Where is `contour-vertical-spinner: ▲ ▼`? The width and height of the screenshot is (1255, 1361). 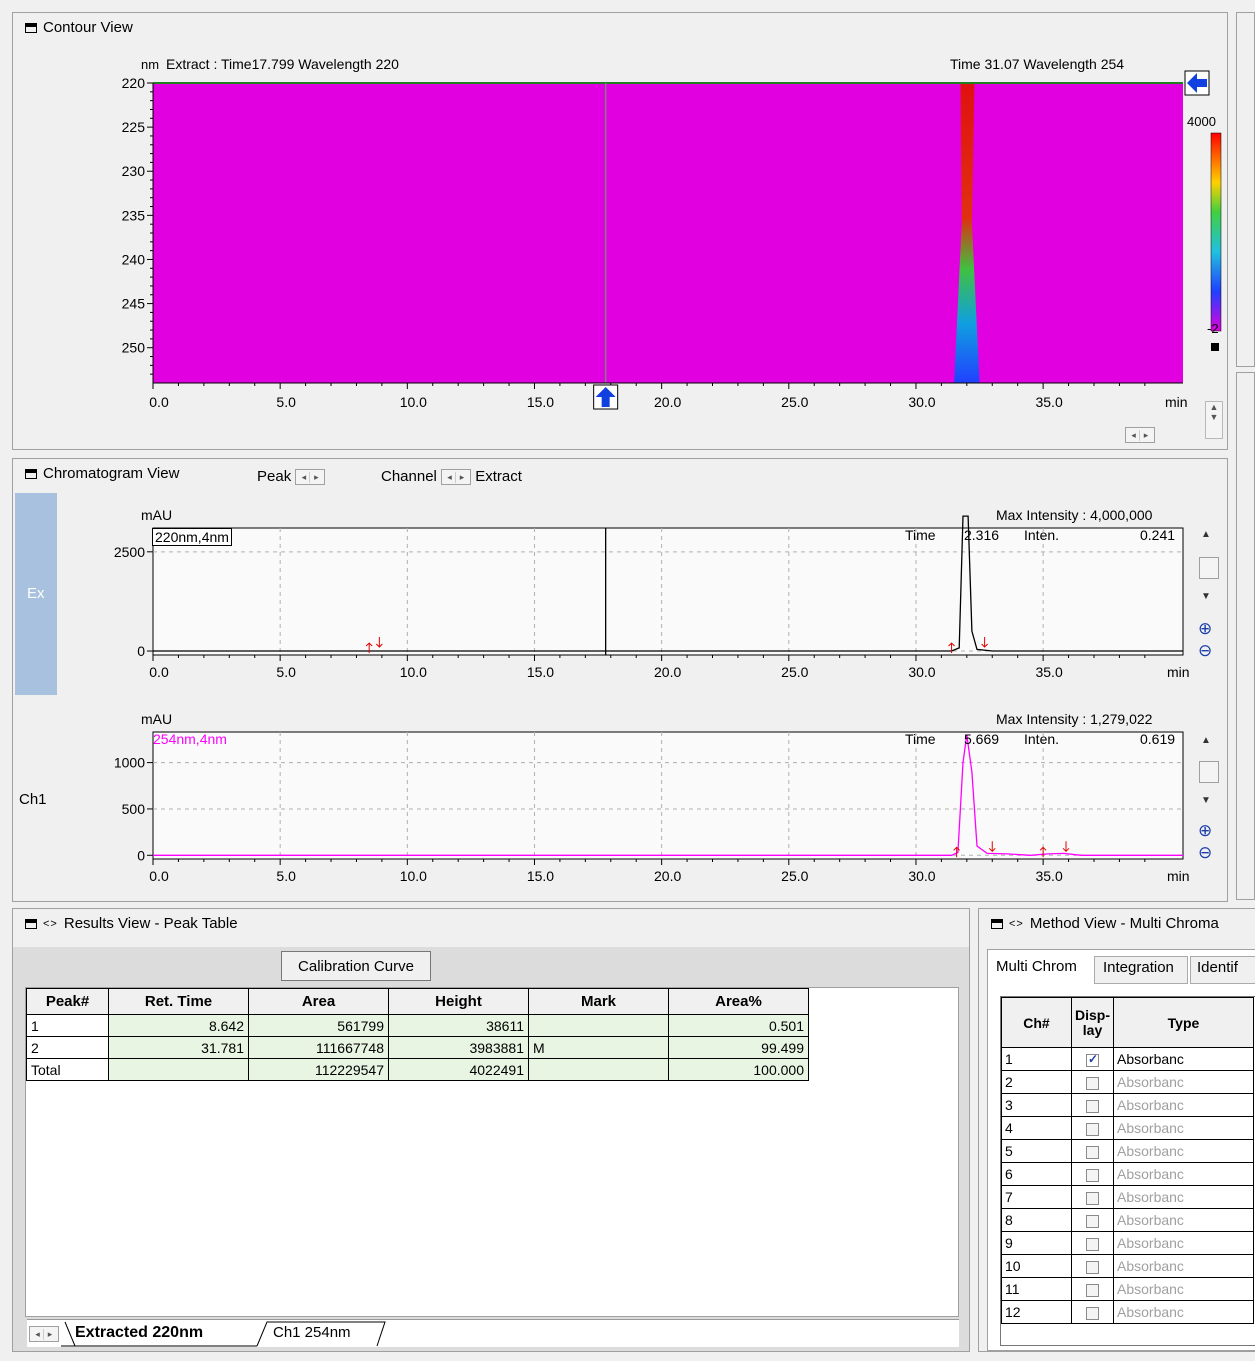
contour-vertical-spinner: ▲ ▼ is located at coordinates (1214, 420).